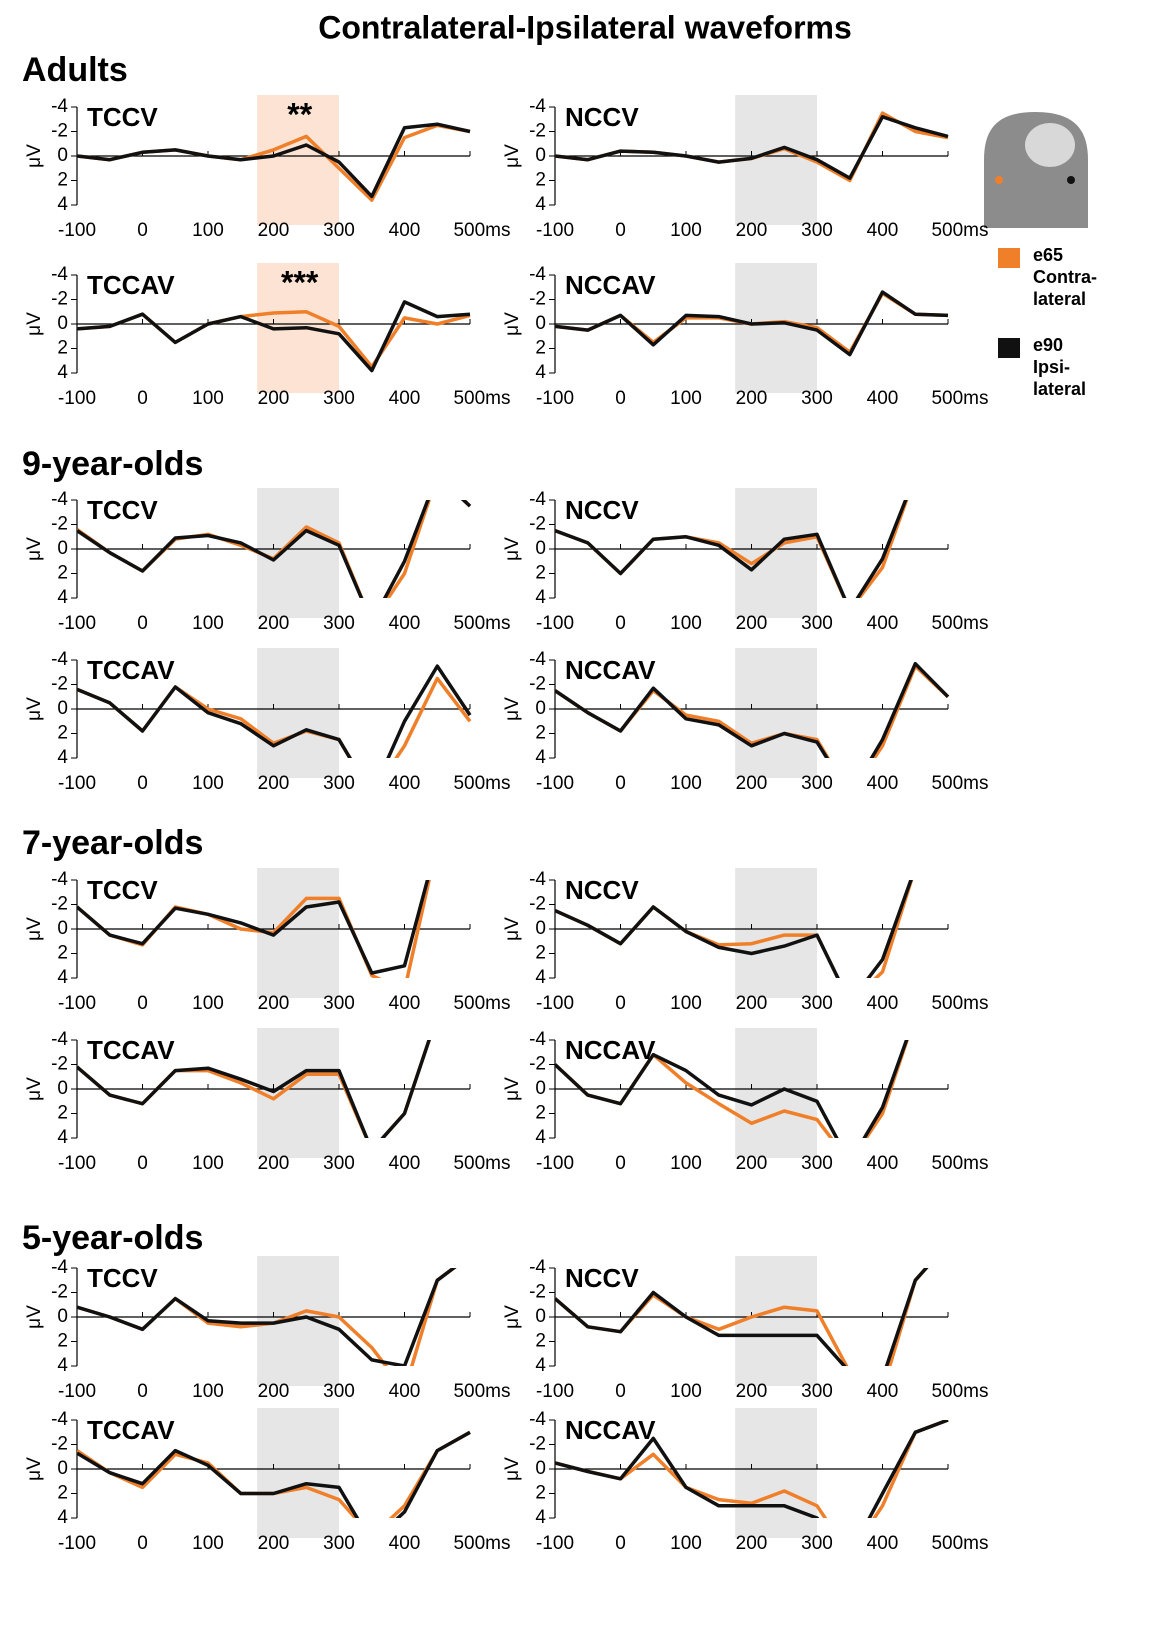  Describe the element at coordinates (602, 890) in the screenshot. I see `panel-title: NCCV` at that location.